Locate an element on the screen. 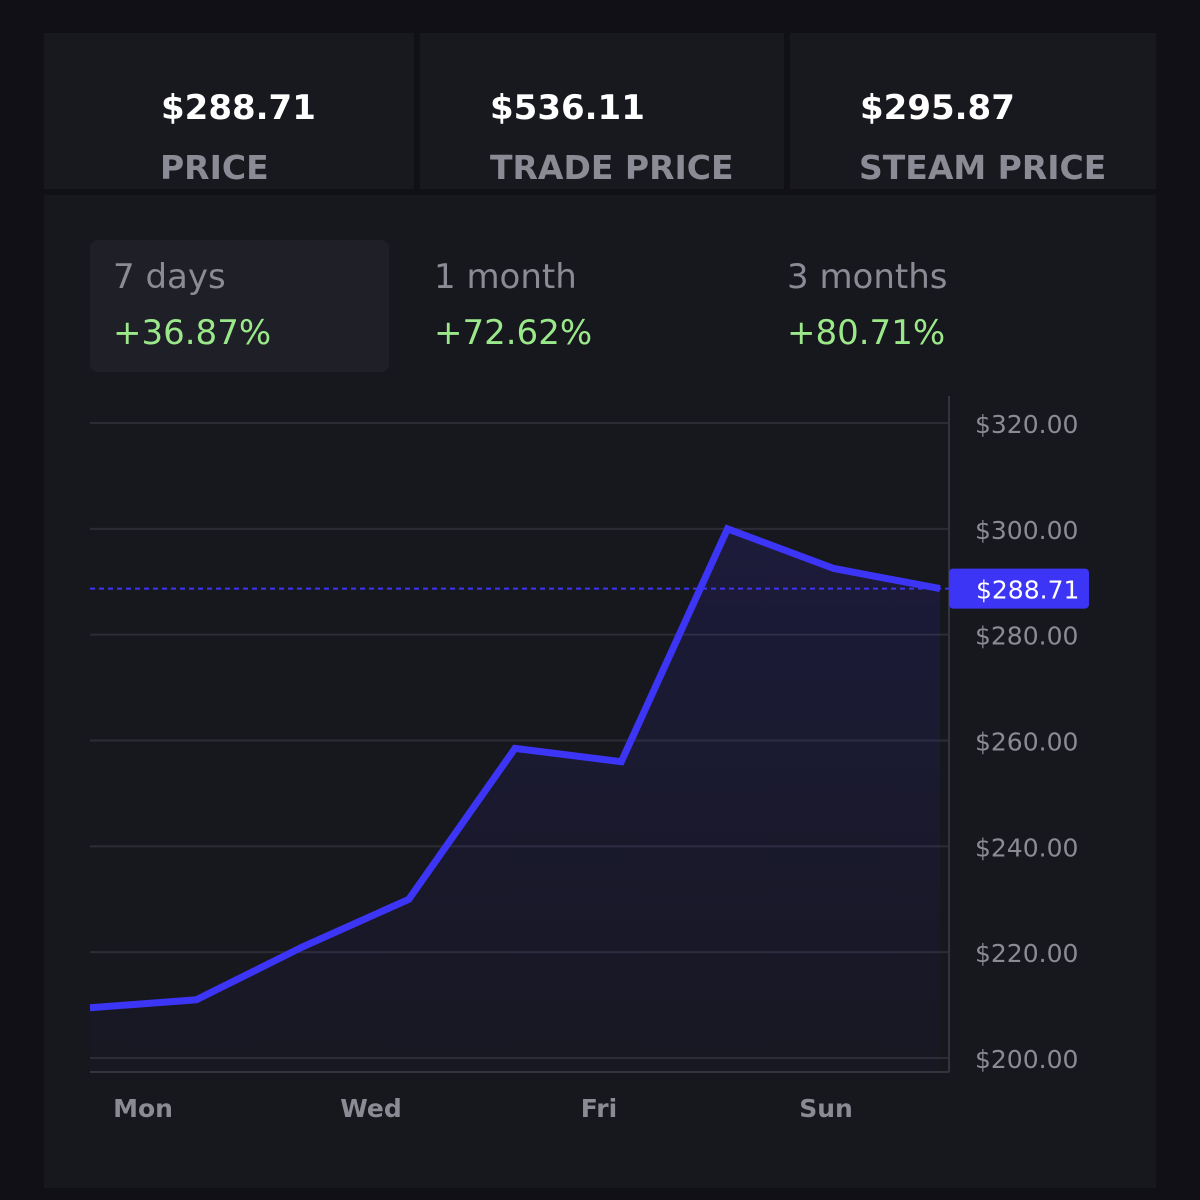  x-tick-label: Sun is located at coordinates (826, 1108).